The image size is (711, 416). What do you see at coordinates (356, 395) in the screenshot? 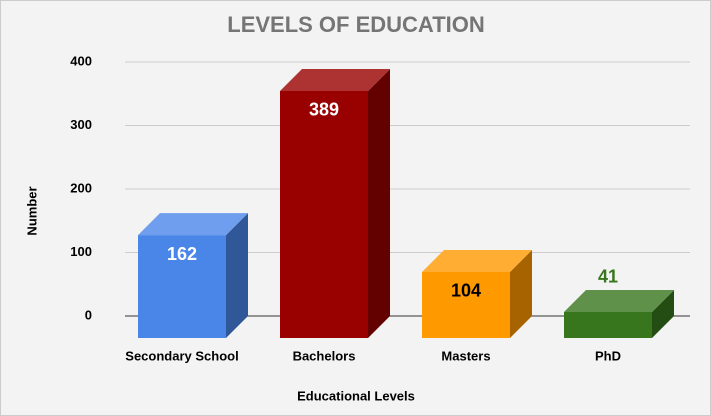
I see `x-axis-title: Educational Levels` at bounding box center [356, 395].